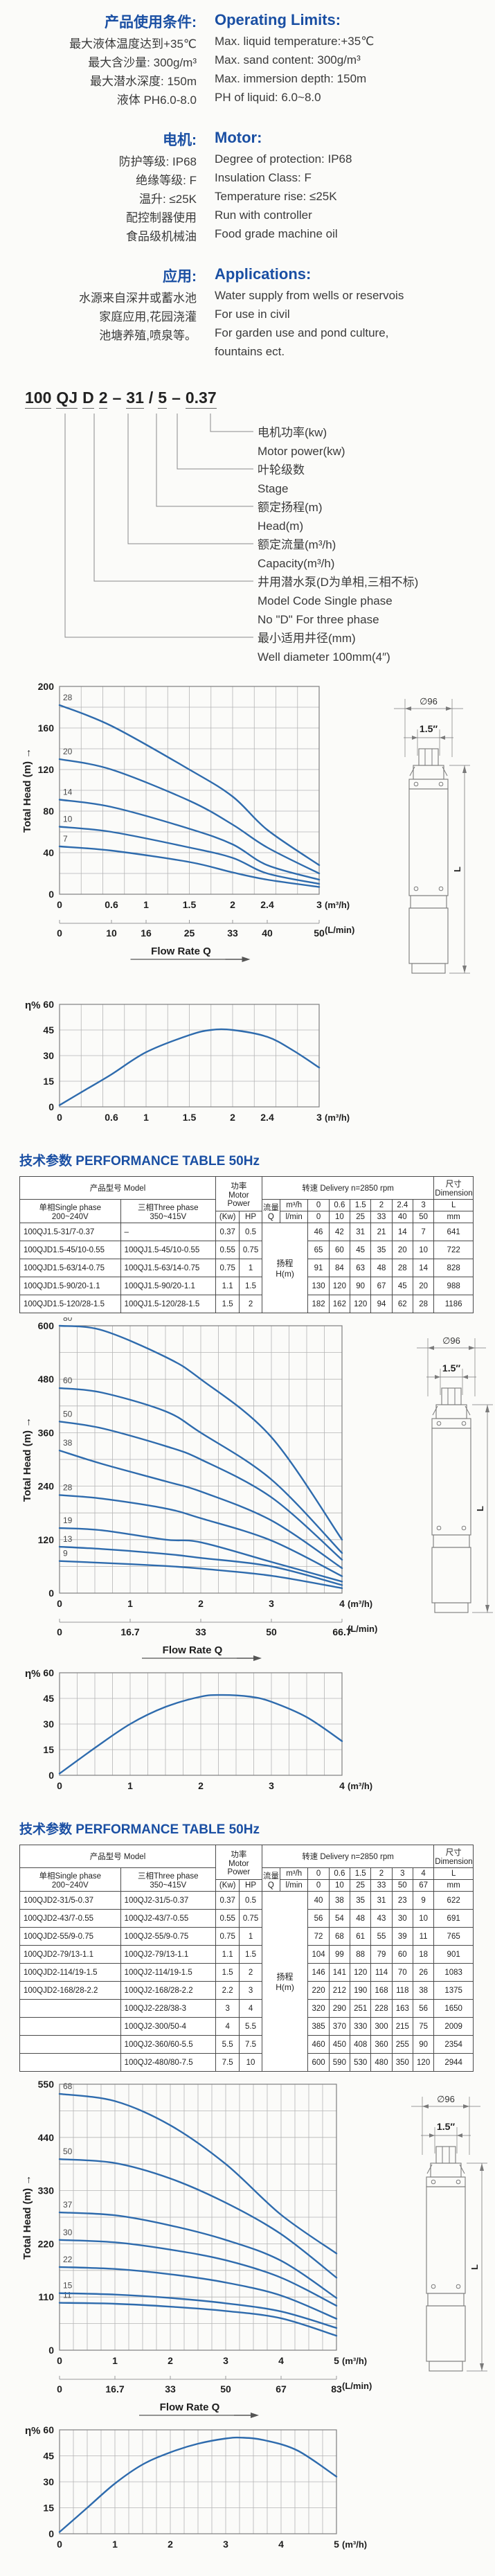 Image resolution: width=495 pixels, height=2576 pixels. Describe the element at coordinates (453, 2008) in the screenshot. I see `table-cell: 1650` at that location.